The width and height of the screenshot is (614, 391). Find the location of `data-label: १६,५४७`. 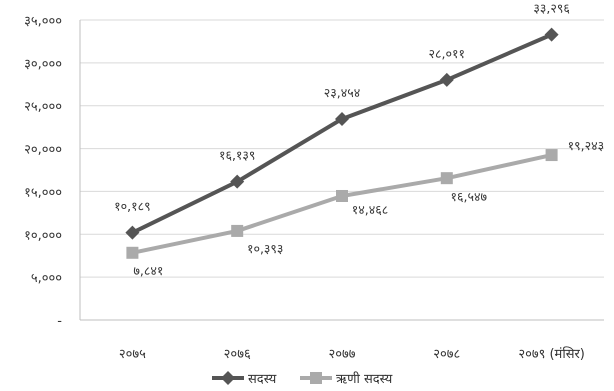

data-label: १६,५४७ is located at coordinates (469, 196).